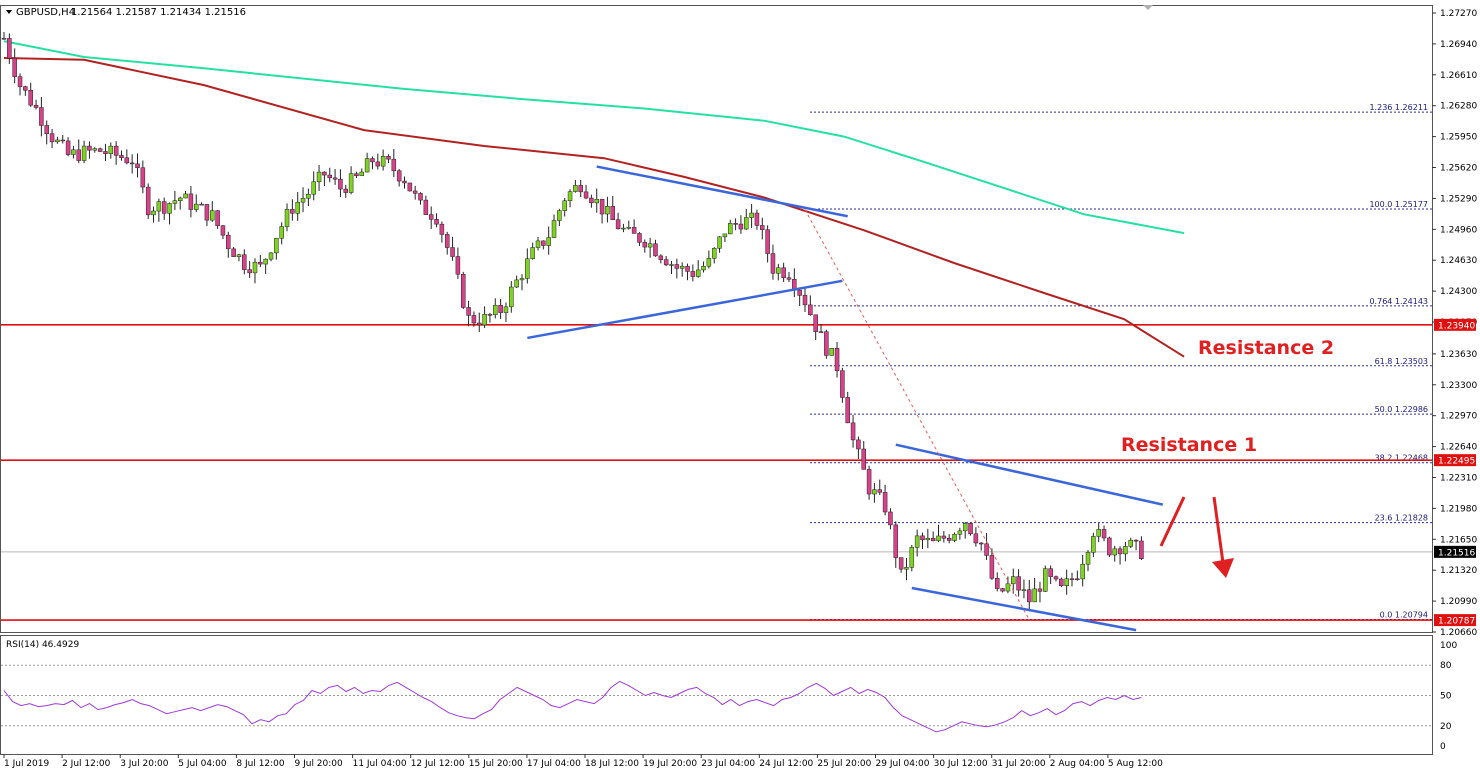  What do you see at coordinates (438, 764) in the screenshot?
I see `time-tick-label: 12 Jul 12:00` at bounding box center [438, 764].